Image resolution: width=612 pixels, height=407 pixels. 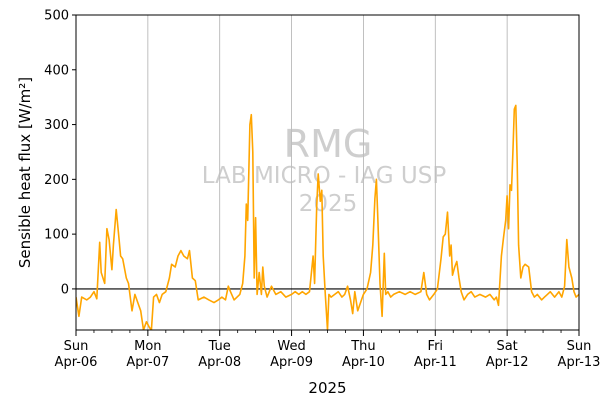 I want to click on y-tick-label: 400, so click(x=56, y=70).